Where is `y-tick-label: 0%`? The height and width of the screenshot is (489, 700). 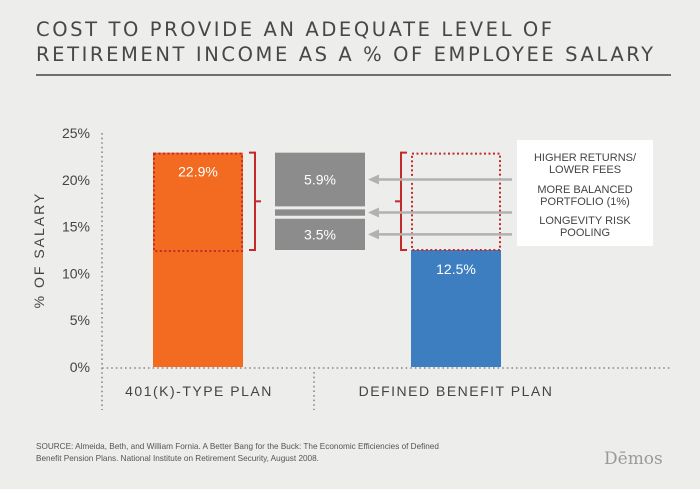 y-tick-label: 0% is located at coordinates (80, 367).